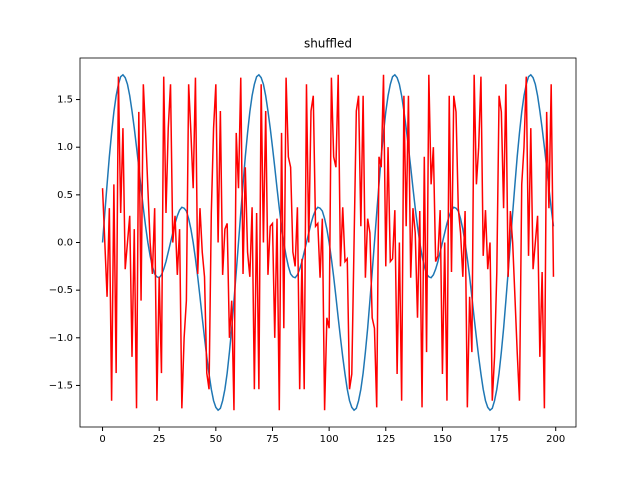 The height and width of the screenshot is (480, 640). Describe the element at coordinates (385, 439) in the screenshot. I see `x-tick-label: 125` at that location.